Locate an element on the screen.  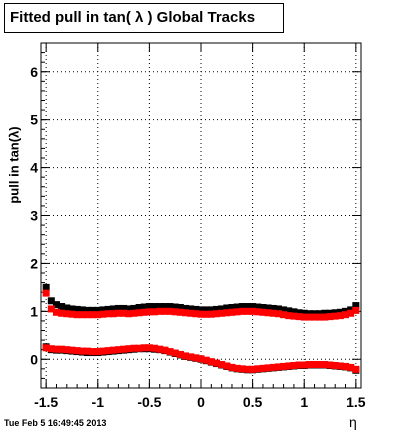
x-tick-label: -1 is located at coordinates (98, 402).